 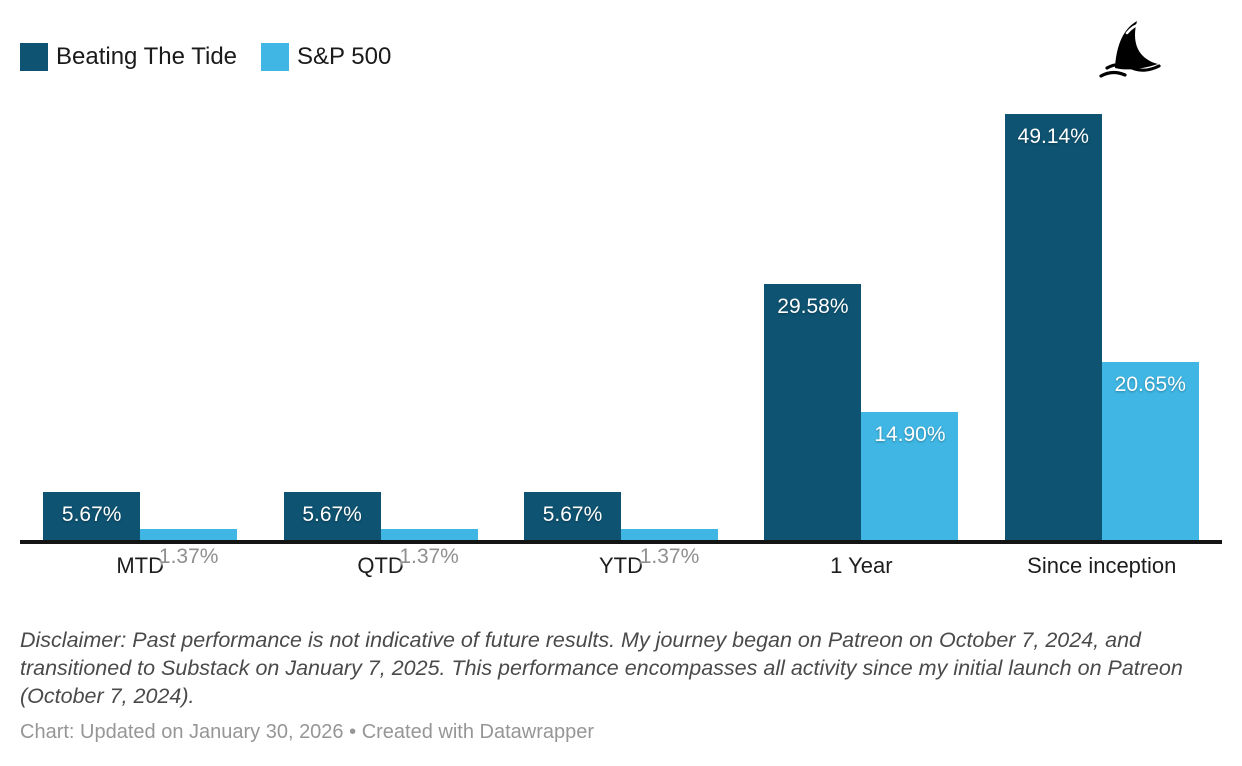 I want to click on bar-beating-the-tide-ytd, so click(x=572, y=516).